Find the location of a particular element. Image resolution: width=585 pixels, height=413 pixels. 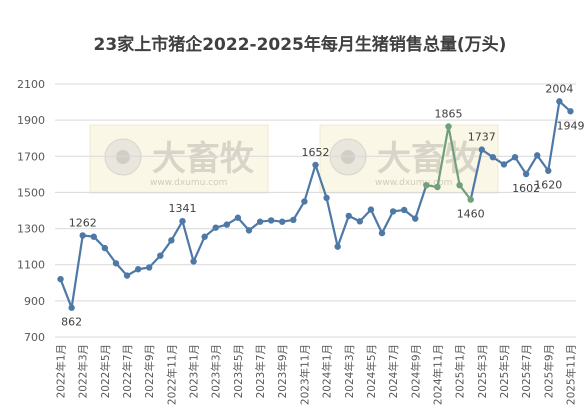

y-tick-label: 1300 is located at coordinates (31, 229).